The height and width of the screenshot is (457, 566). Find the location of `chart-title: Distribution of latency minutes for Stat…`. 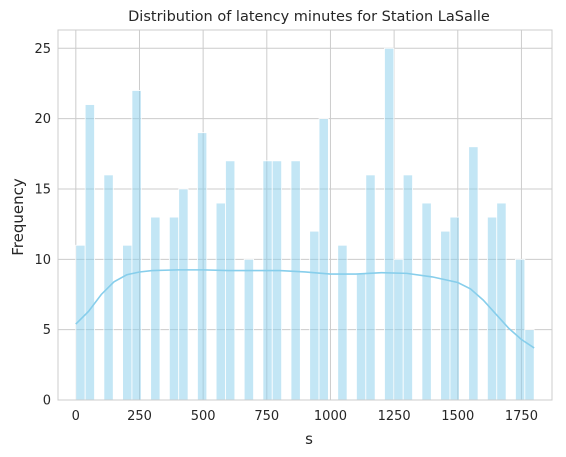

chart-title: Distribution of latency minutes for Stat… is located at coordinates (309, 17).